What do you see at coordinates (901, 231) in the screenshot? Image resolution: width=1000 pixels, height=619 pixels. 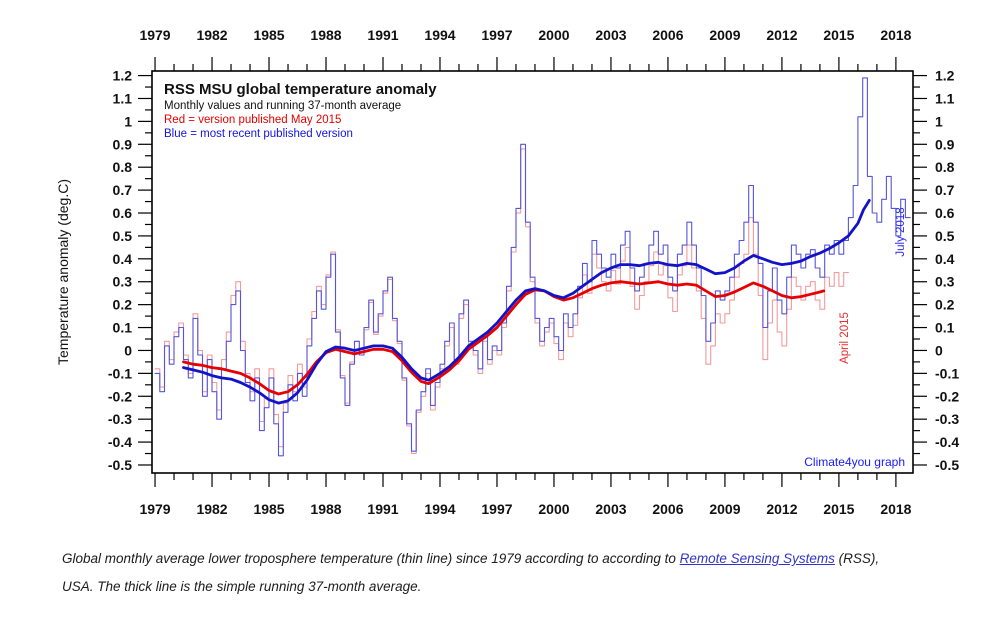 I see `annotation-july-2018: July 2018` at bounding box center [901, 231].